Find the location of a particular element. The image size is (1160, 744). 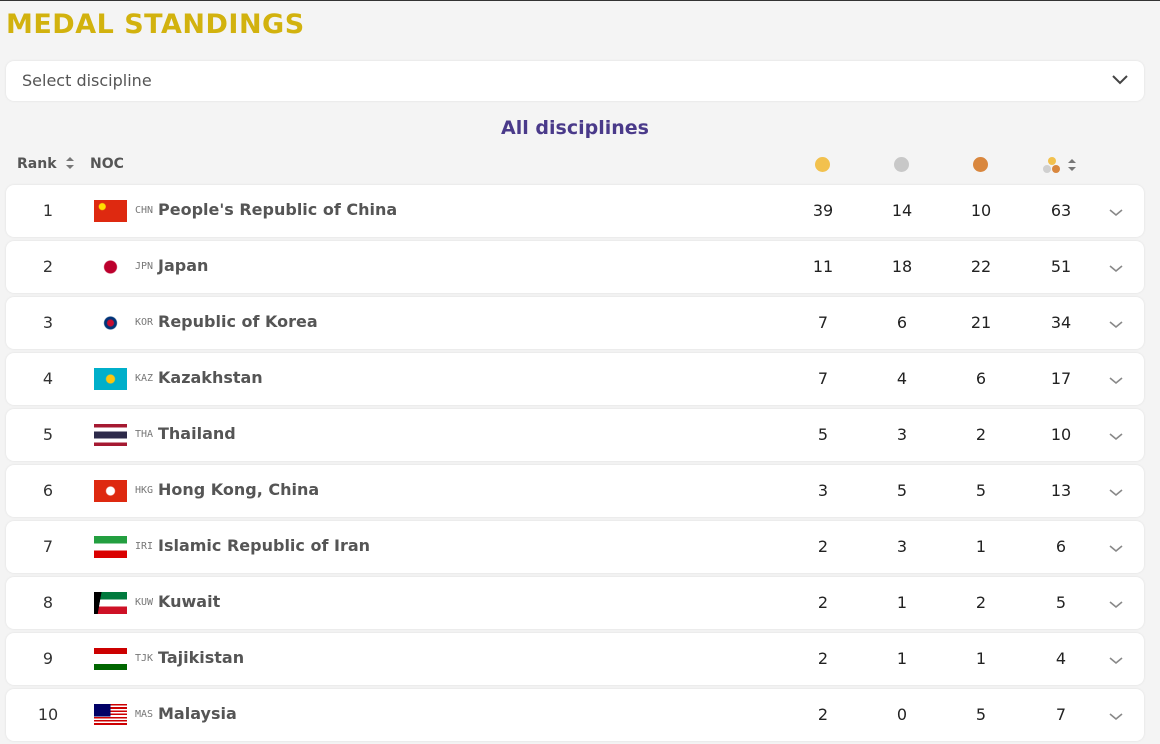

subtitle: All disciplines is located at coordinates (575, 128).